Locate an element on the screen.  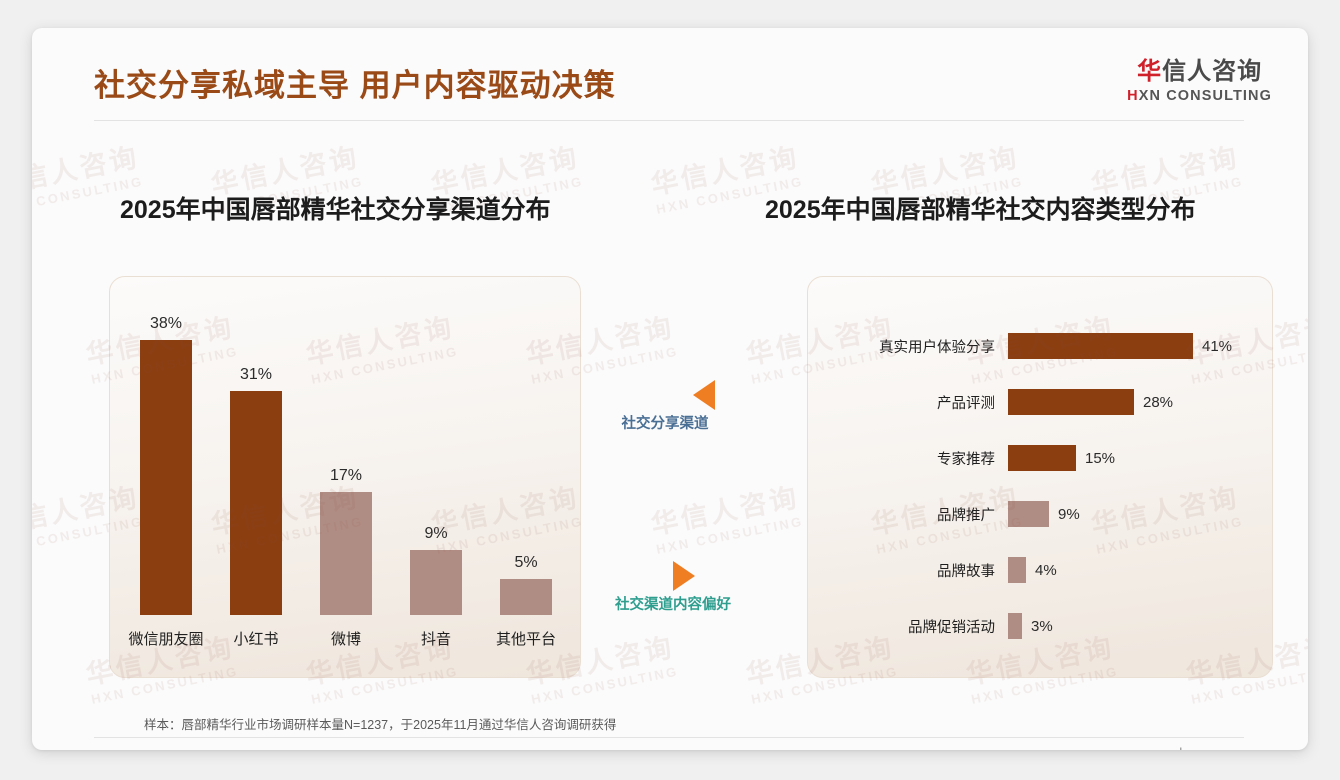
triangle-right-icon is located at coordinates (684, 576).